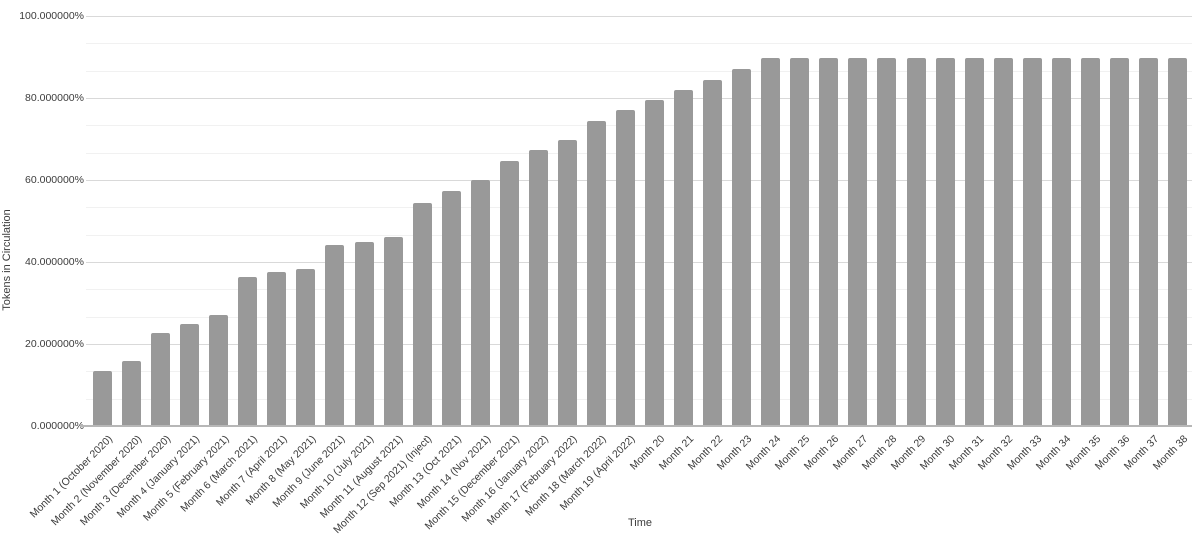 The image size is (1200, 535). What do you see at coordinates (51, 16) in the screenshot?
I see `y-axis-tick-label: 100.000000%` at bounding box center [51, 16].